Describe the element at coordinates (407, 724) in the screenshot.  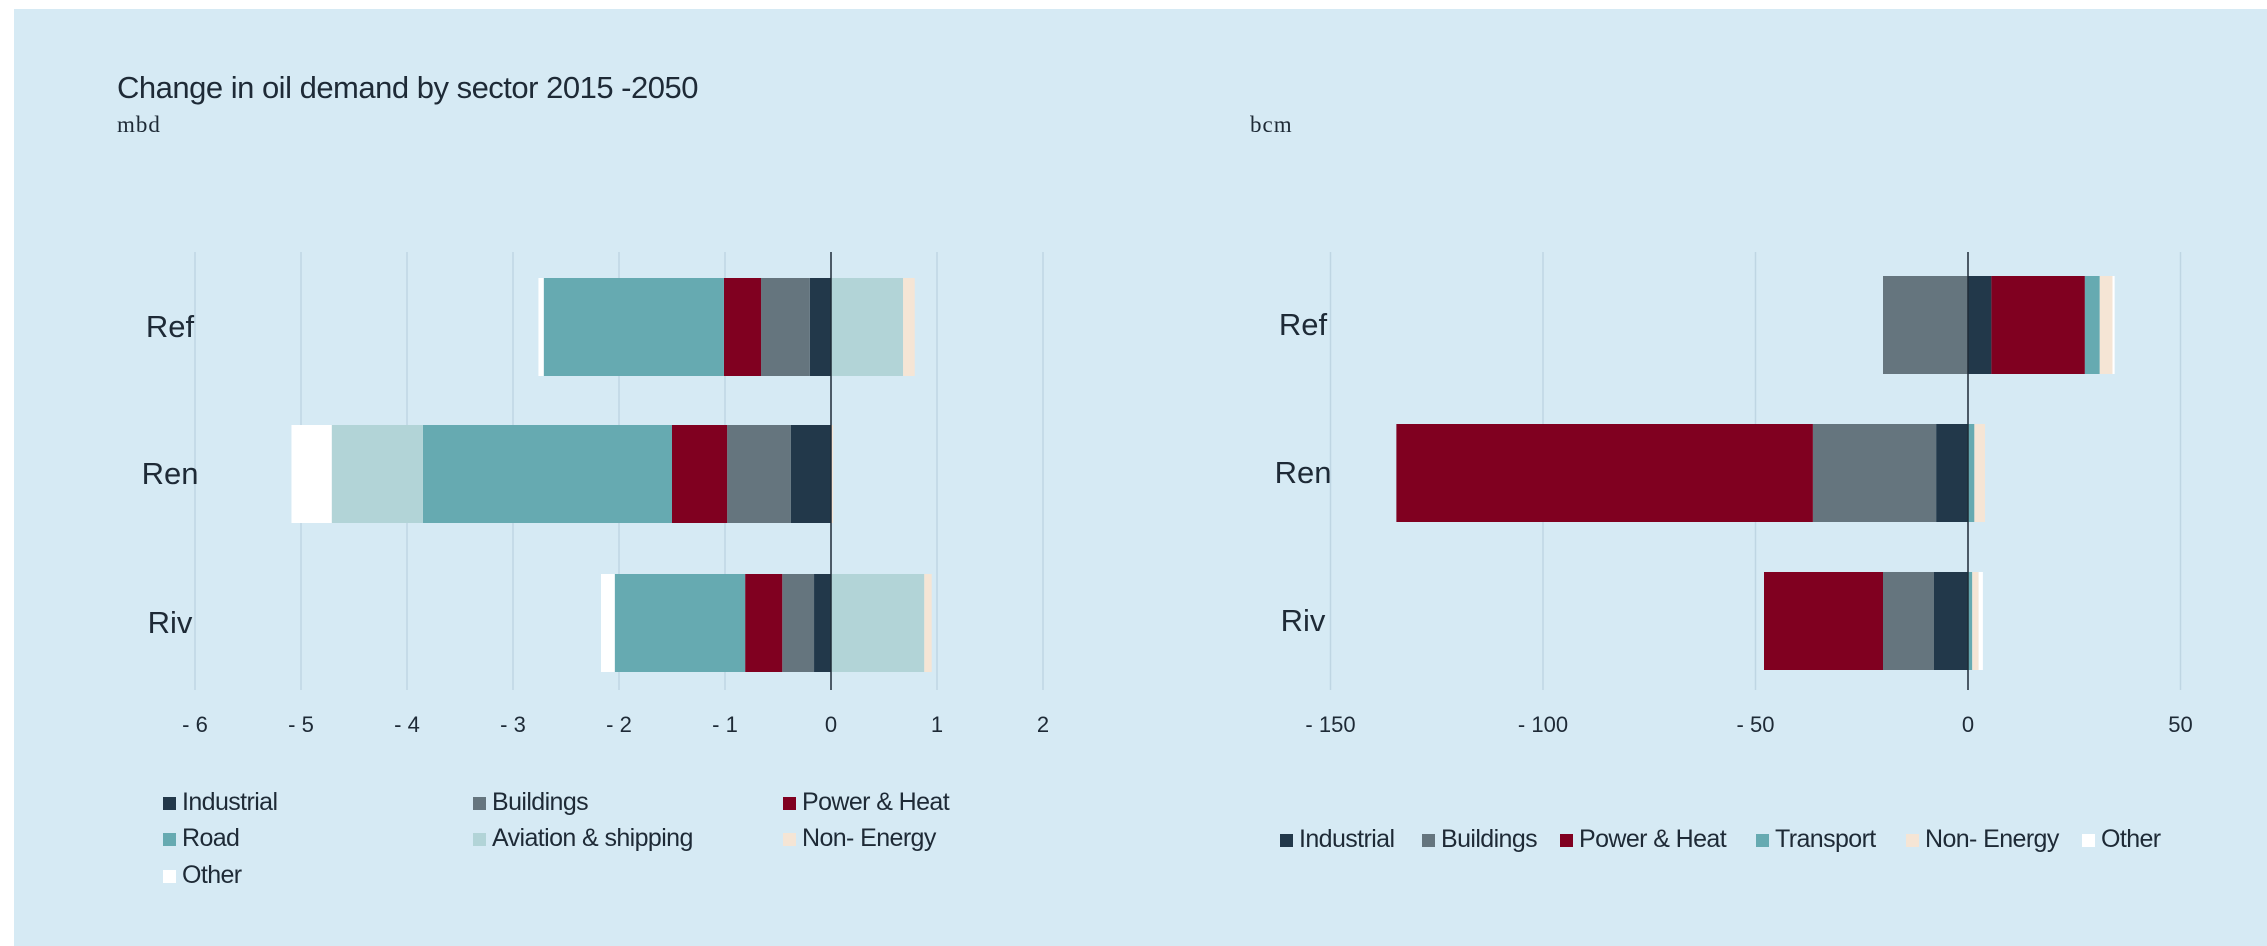
I see `x-tick-label: - 4` at that location.